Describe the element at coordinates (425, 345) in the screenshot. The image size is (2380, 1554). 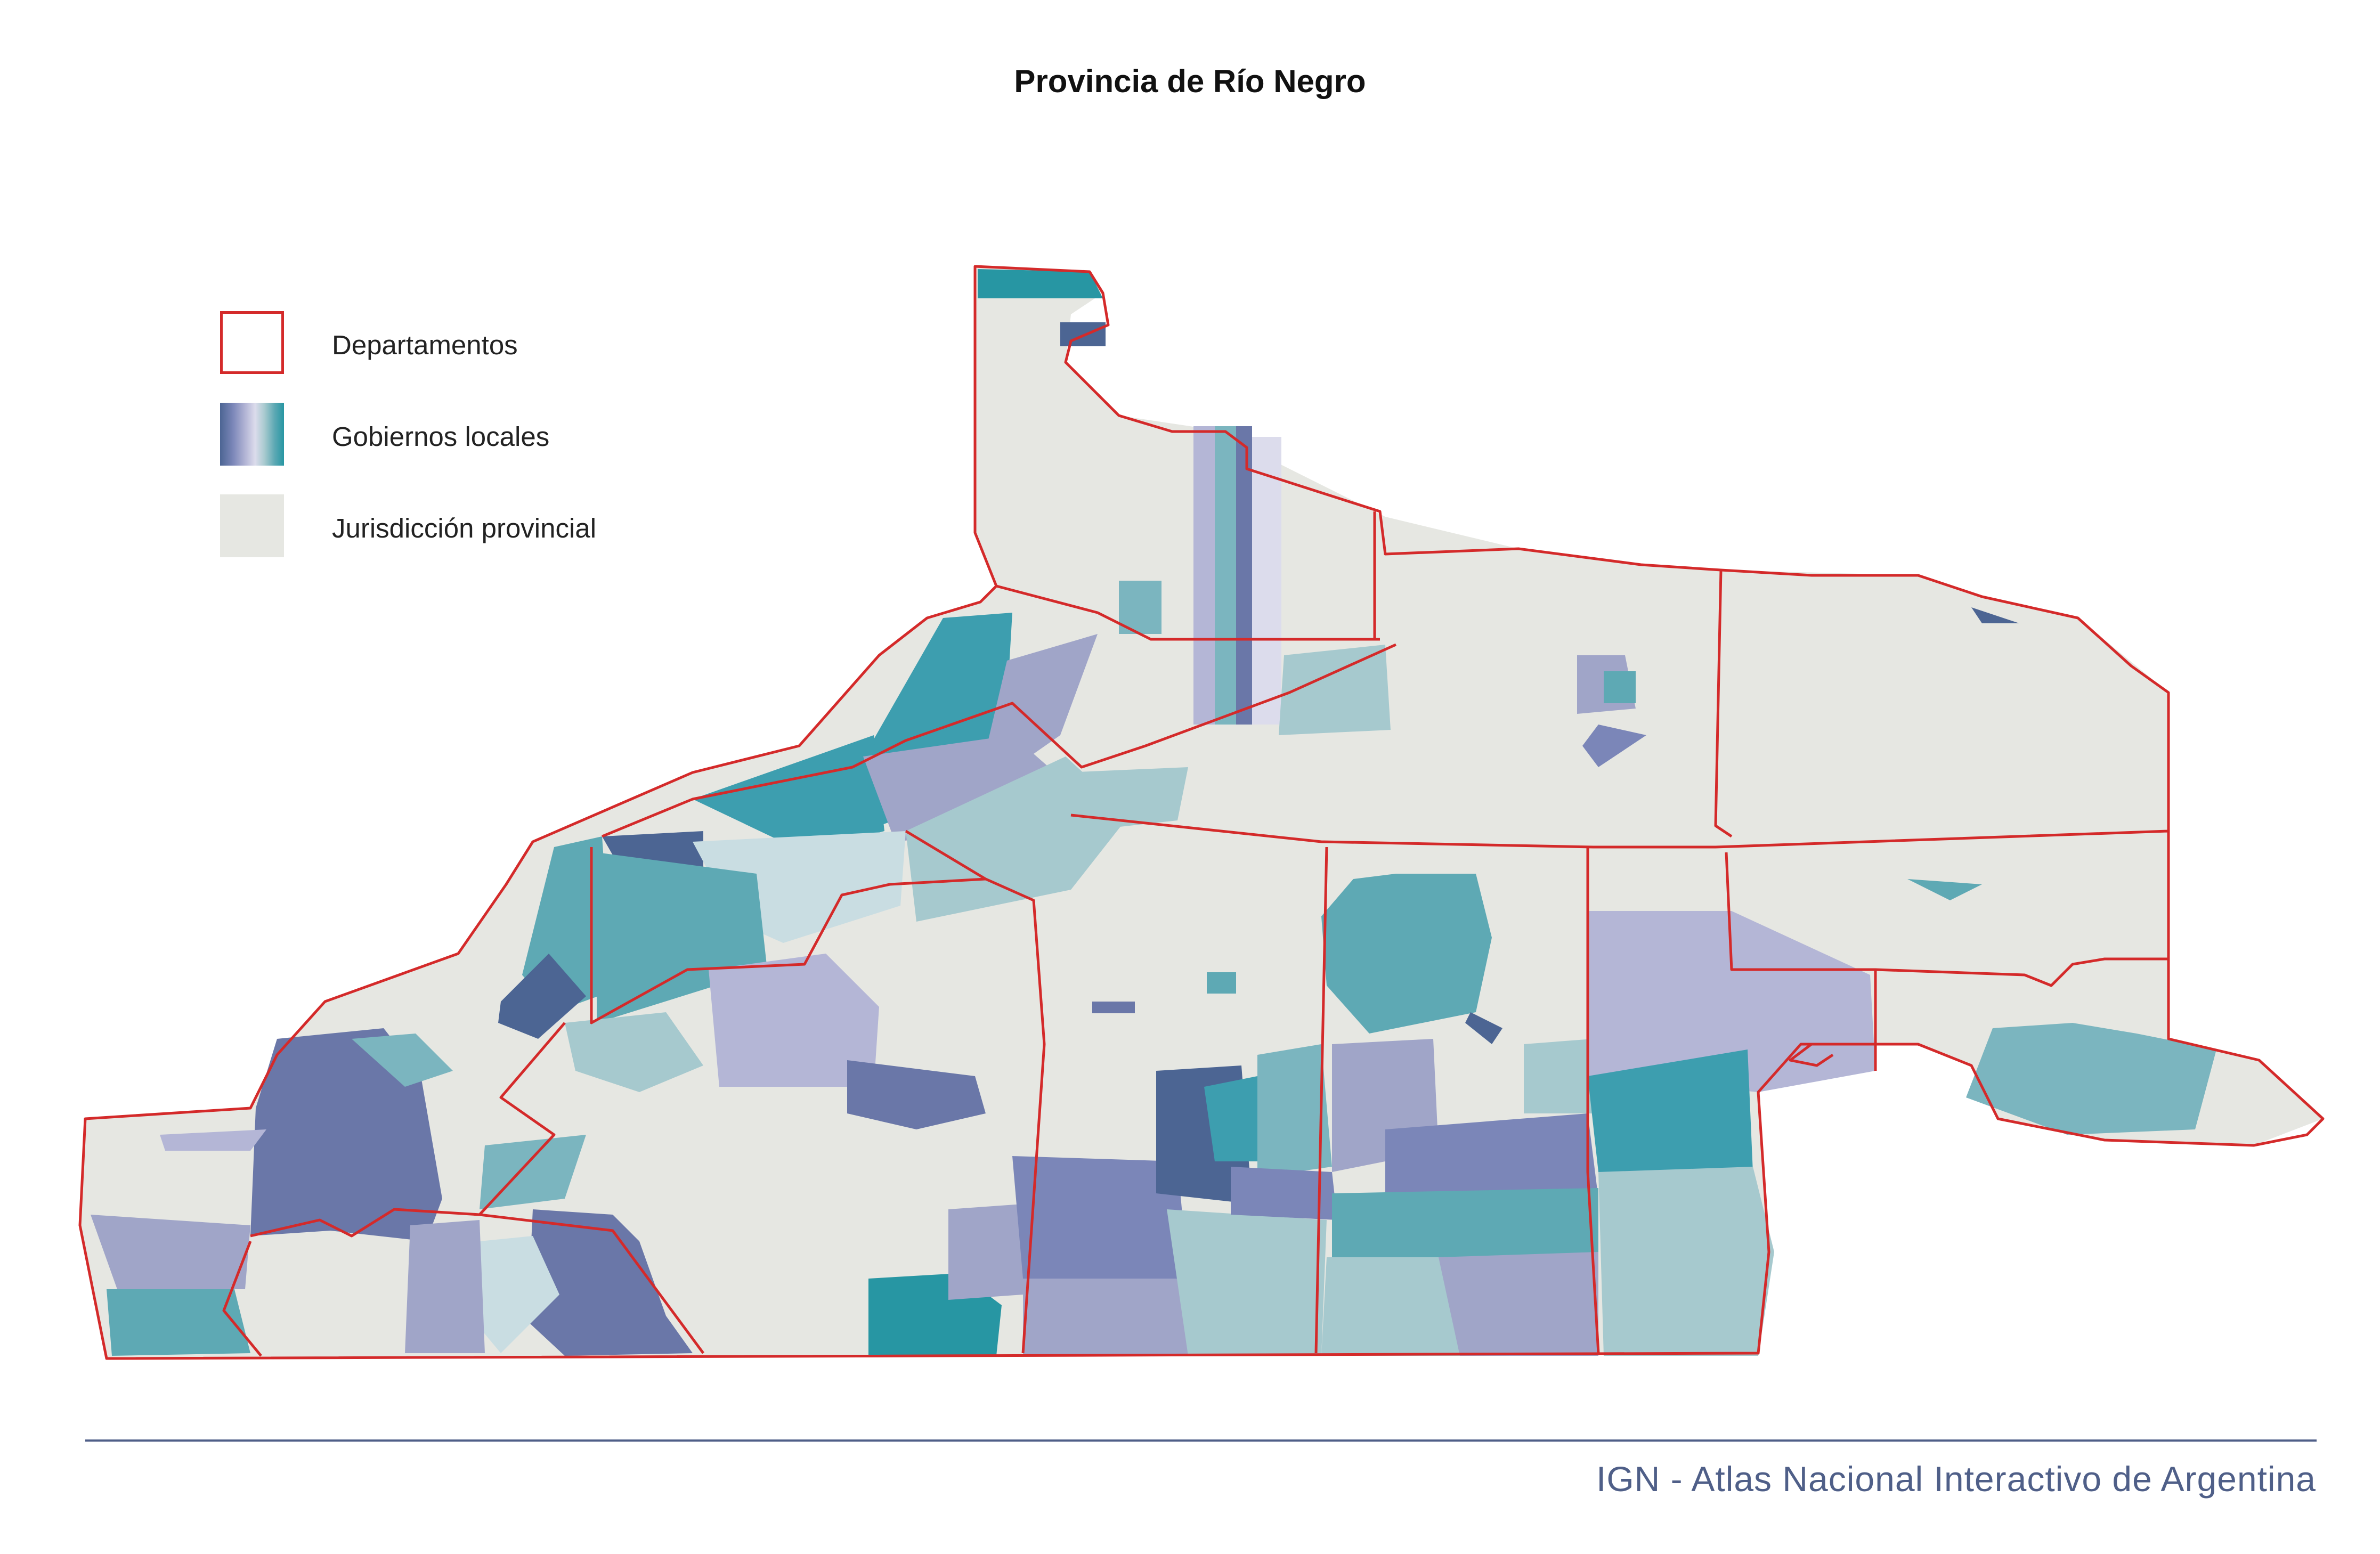
I see `legend-label: Departamentos` at that location.